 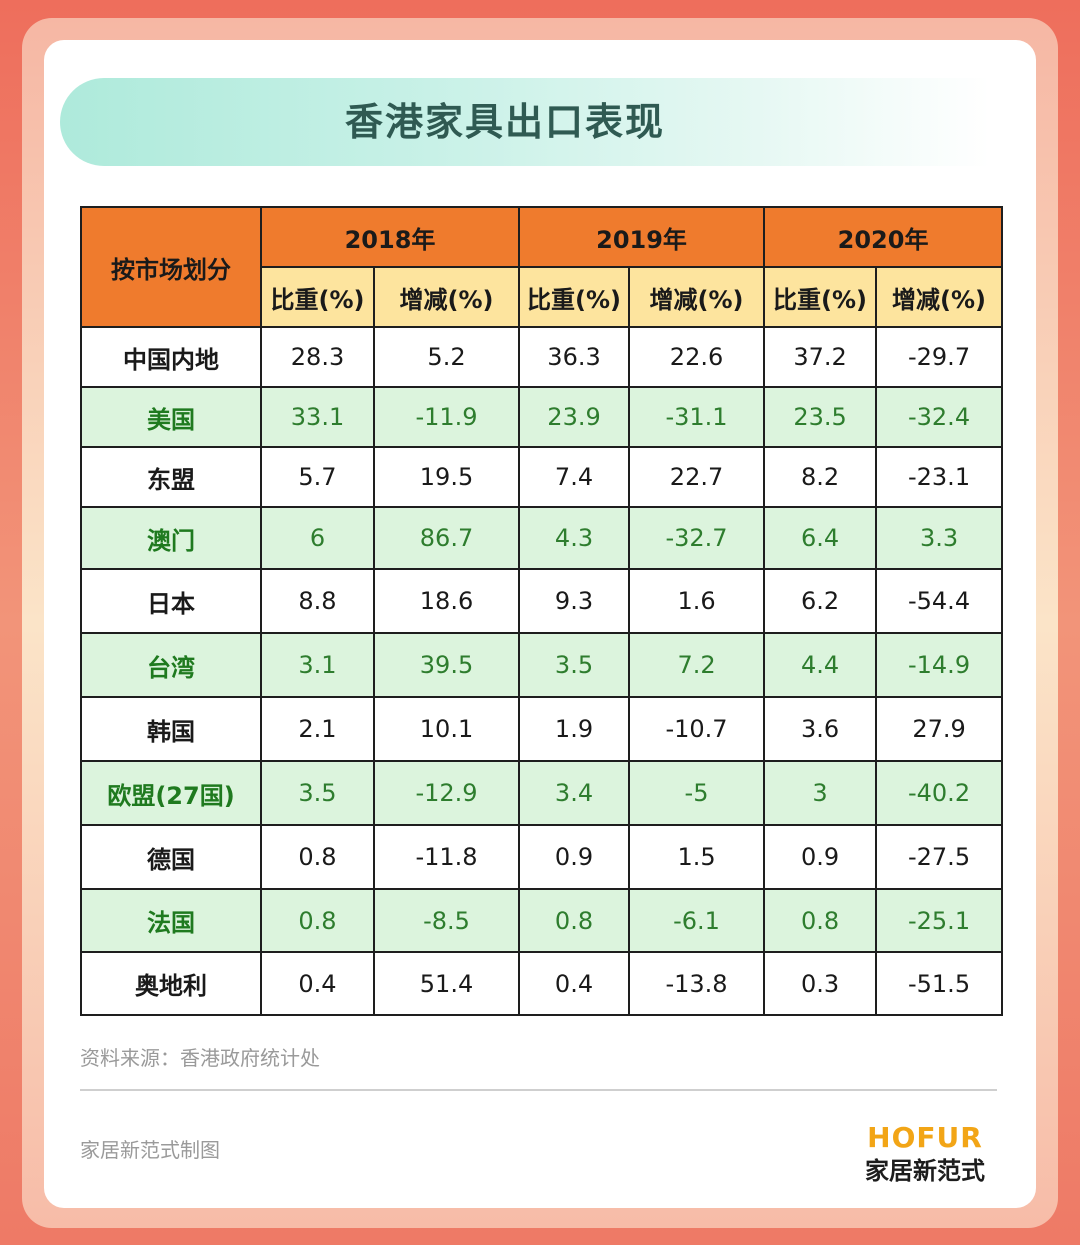 What do you see at coordinates (820, 297) in the screenshot?
I see `subheader-share-2020: 比重(%)` at bounding box center [820, 297].